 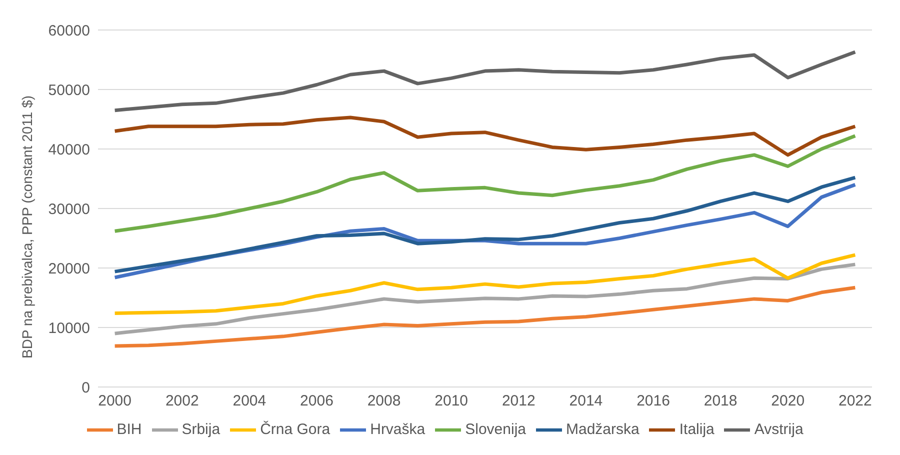 I want to click on x-tick-label: 2004, so click(x=249, y=401).